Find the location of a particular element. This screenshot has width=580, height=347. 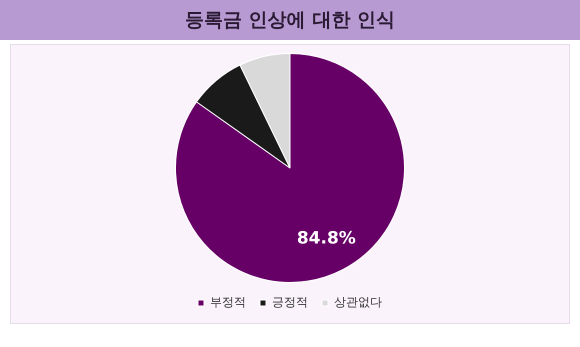

chart-title: 등록금 인상에 대한 인식 is located at coordinates (290, 20).